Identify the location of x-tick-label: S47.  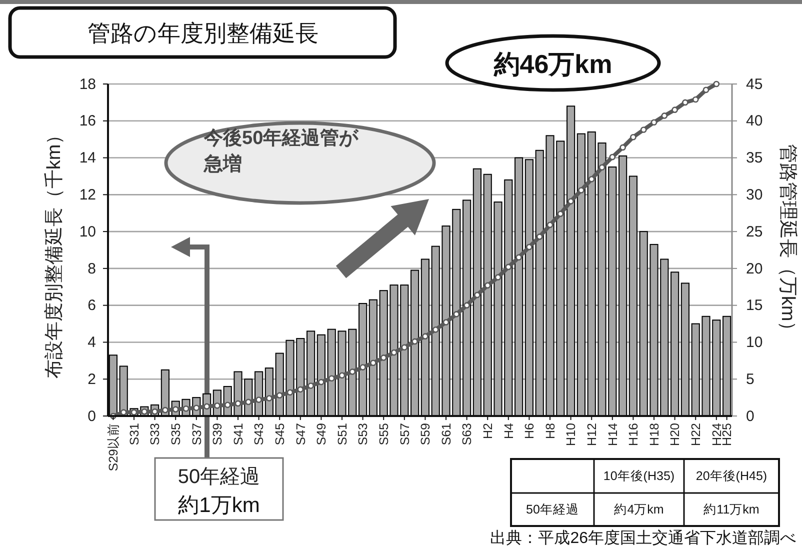
(301, 434).